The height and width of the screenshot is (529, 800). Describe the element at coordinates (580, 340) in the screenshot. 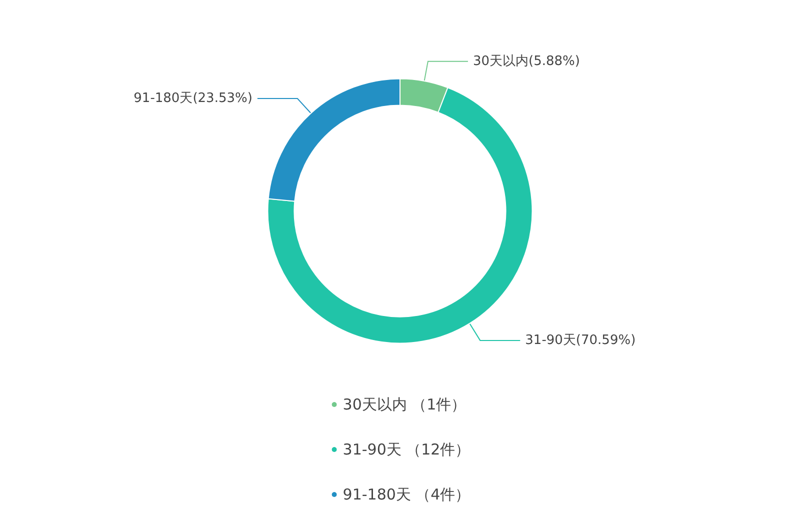

I see `data-label: 31-90天(70.59%)` at that location.